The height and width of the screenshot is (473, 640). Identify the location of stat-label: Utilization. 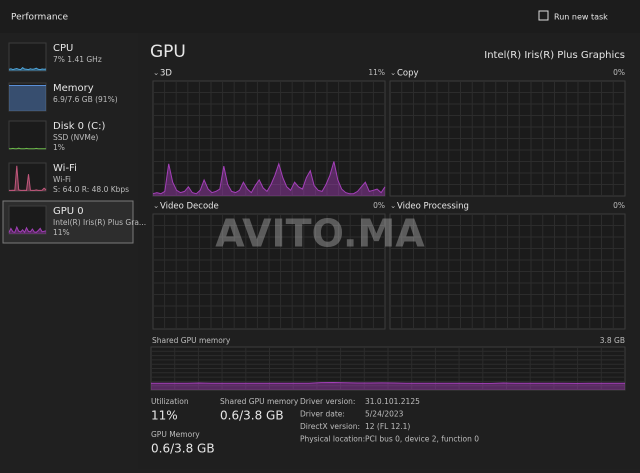
(170, 401).